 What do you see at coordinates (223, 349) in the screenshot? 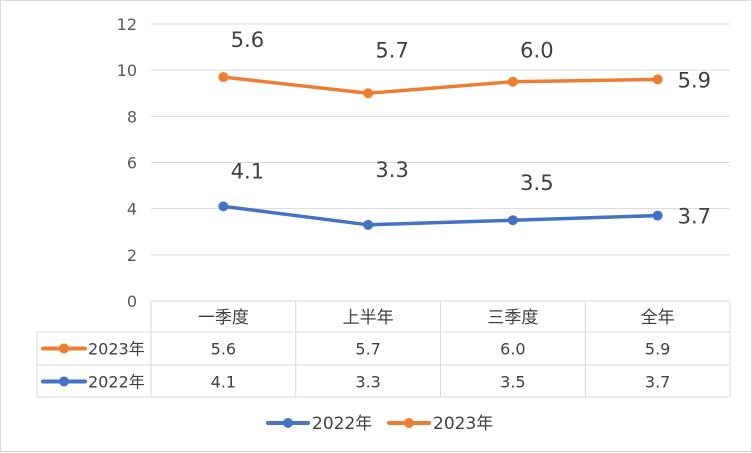
I see `table-cell: 5.6` at bounding box center [223, 349].